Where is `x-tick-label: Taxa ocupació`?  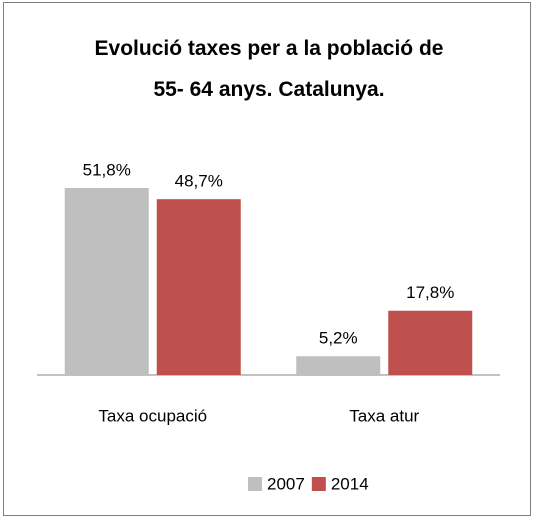 x-tick-label: Taxa ocupació is located at coordinates (152, 415).